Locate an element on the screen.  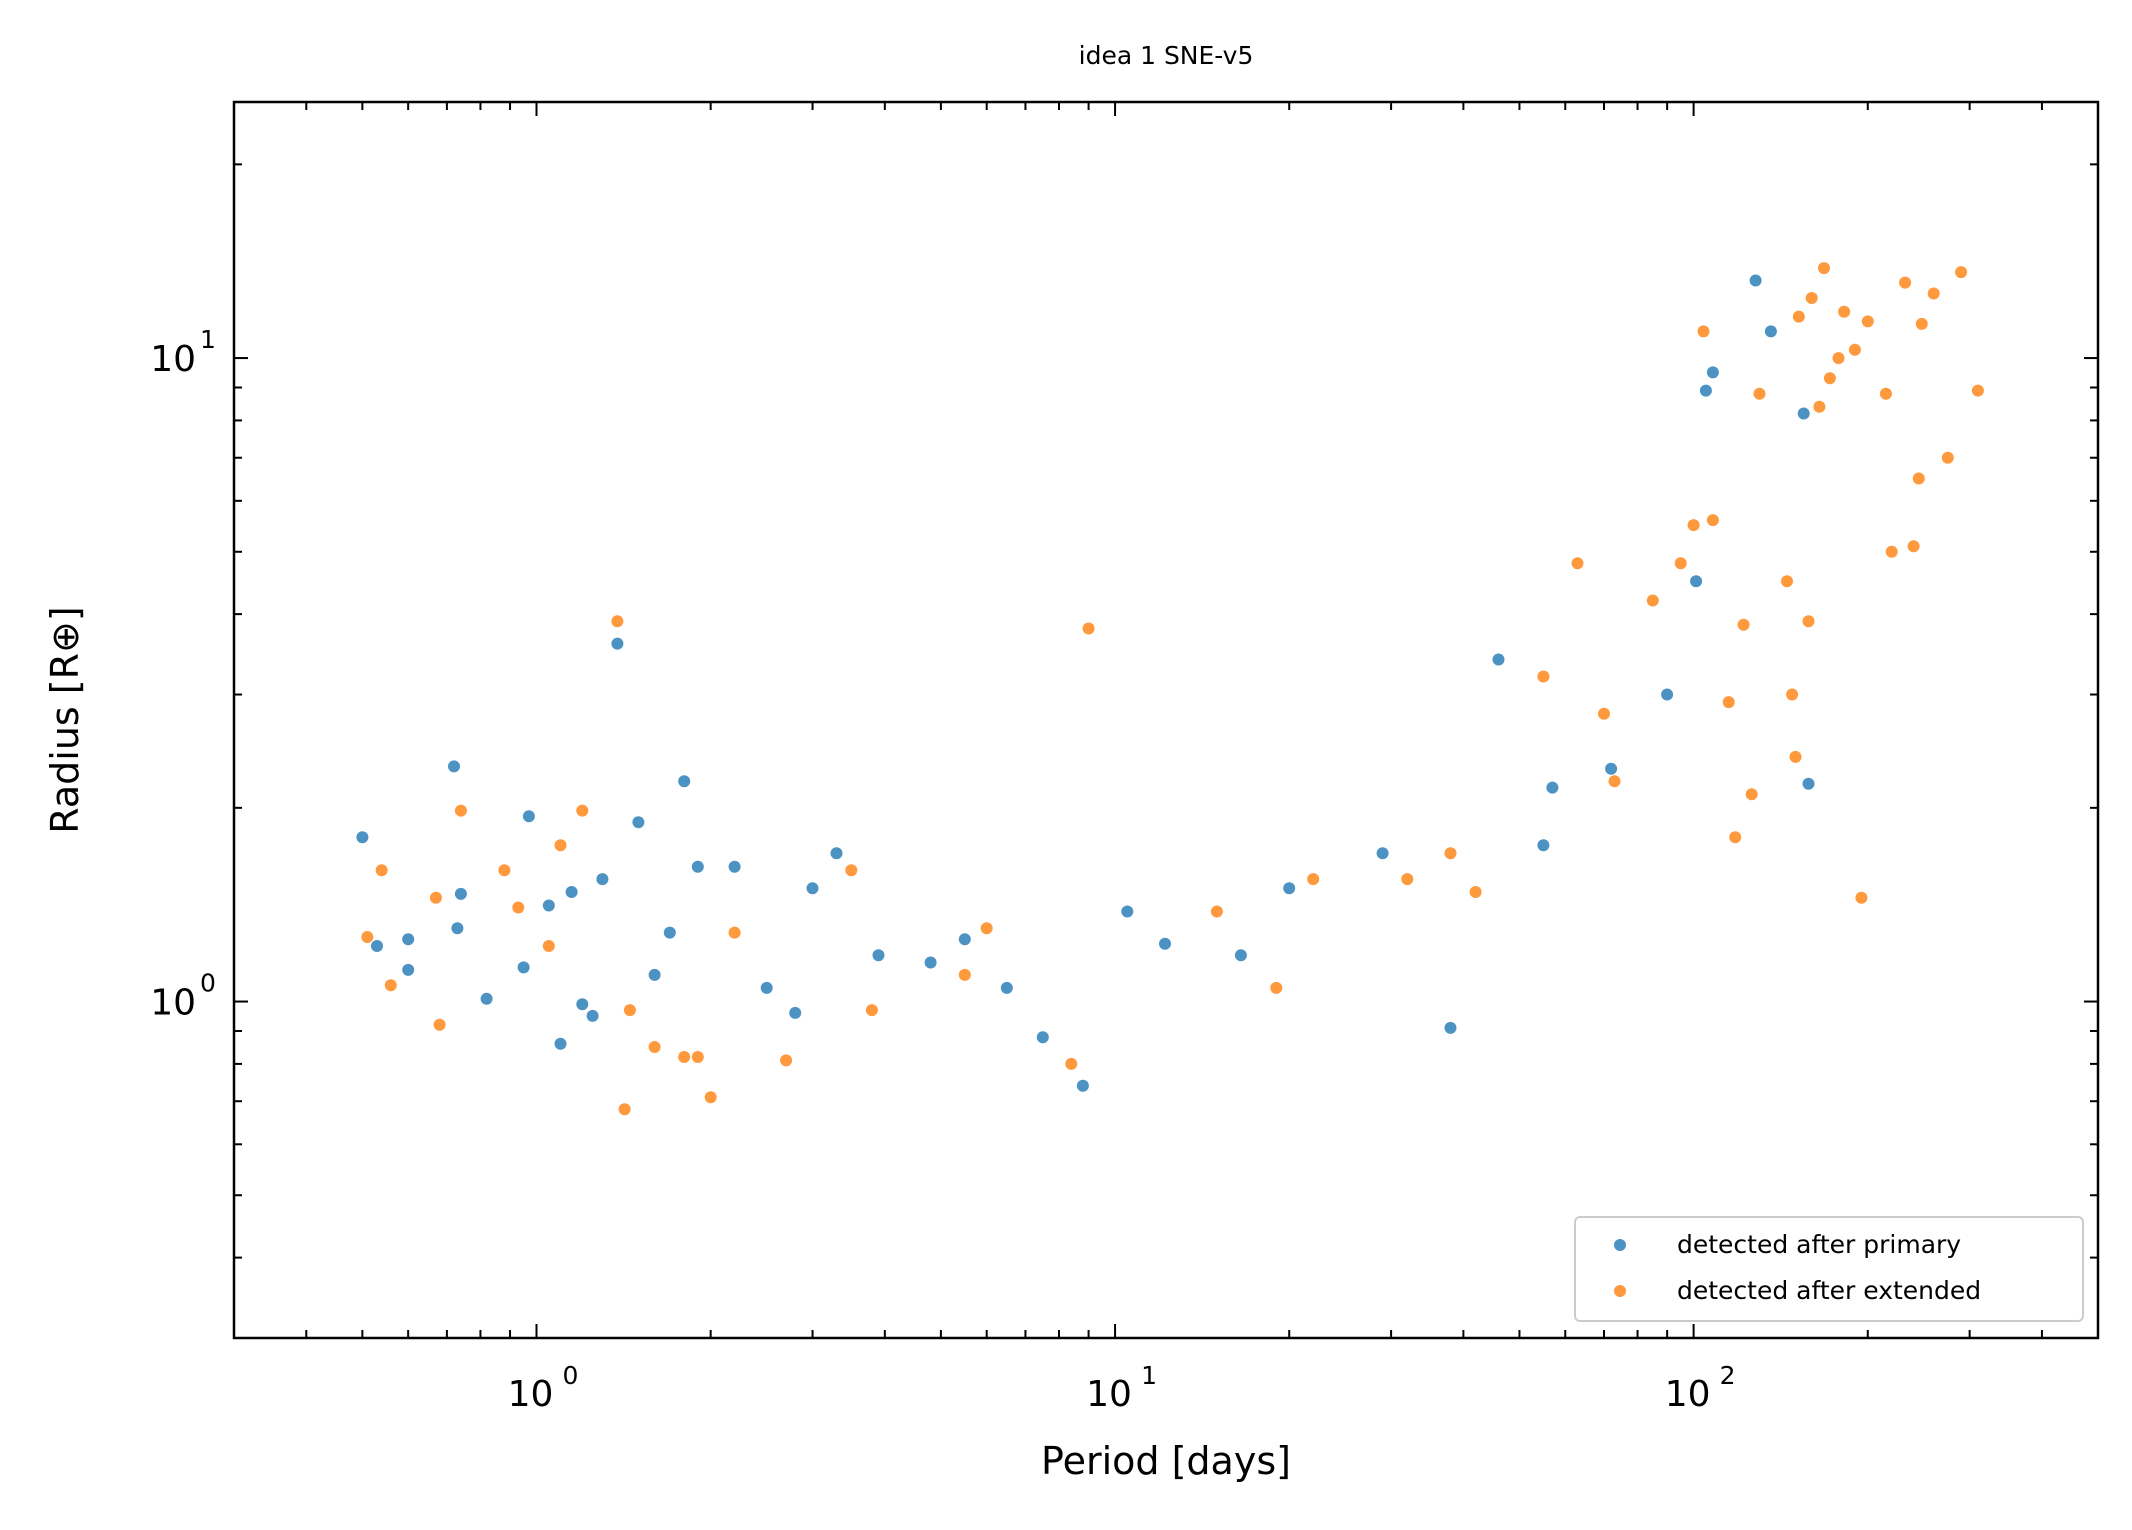
y-tick-label: 10 is located at coordinates (173, 1003).